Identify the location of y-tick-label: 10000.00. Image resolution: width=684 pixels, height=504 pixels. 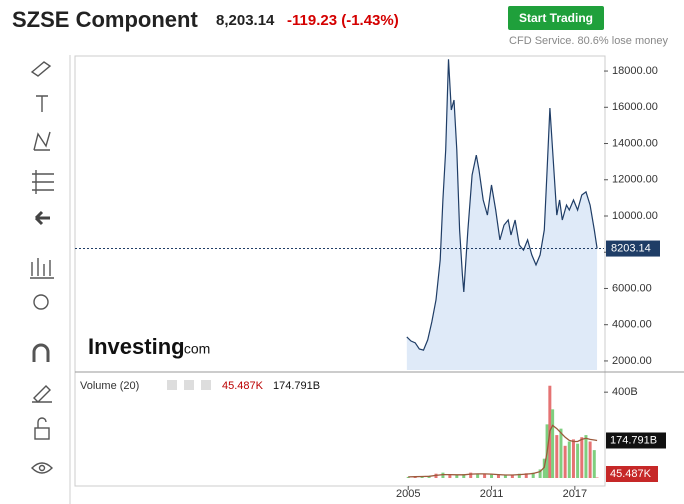
(635, 216).